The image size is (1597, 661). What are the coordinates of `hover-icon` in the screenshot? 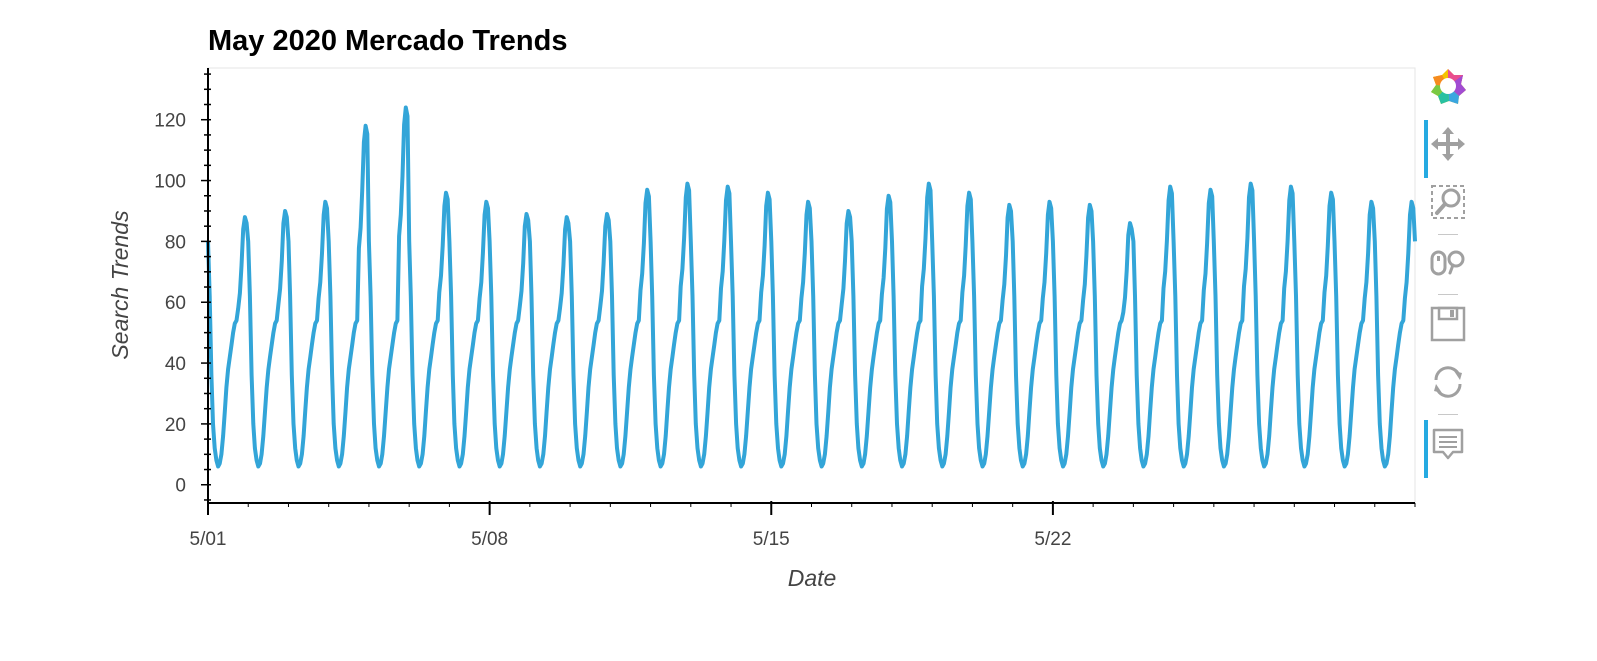 It's located at (1448, 444).